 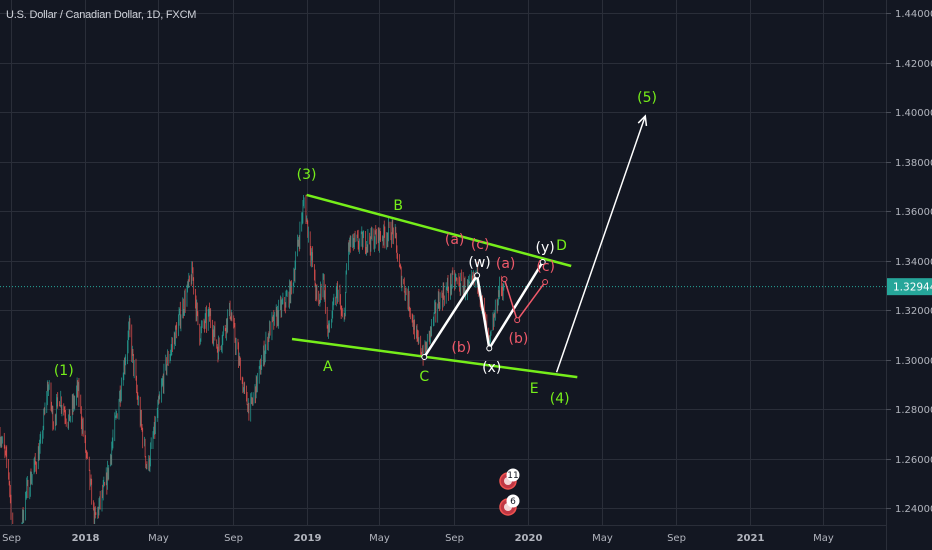 I want to click on event-count: 11, so click(x=512, y=476).